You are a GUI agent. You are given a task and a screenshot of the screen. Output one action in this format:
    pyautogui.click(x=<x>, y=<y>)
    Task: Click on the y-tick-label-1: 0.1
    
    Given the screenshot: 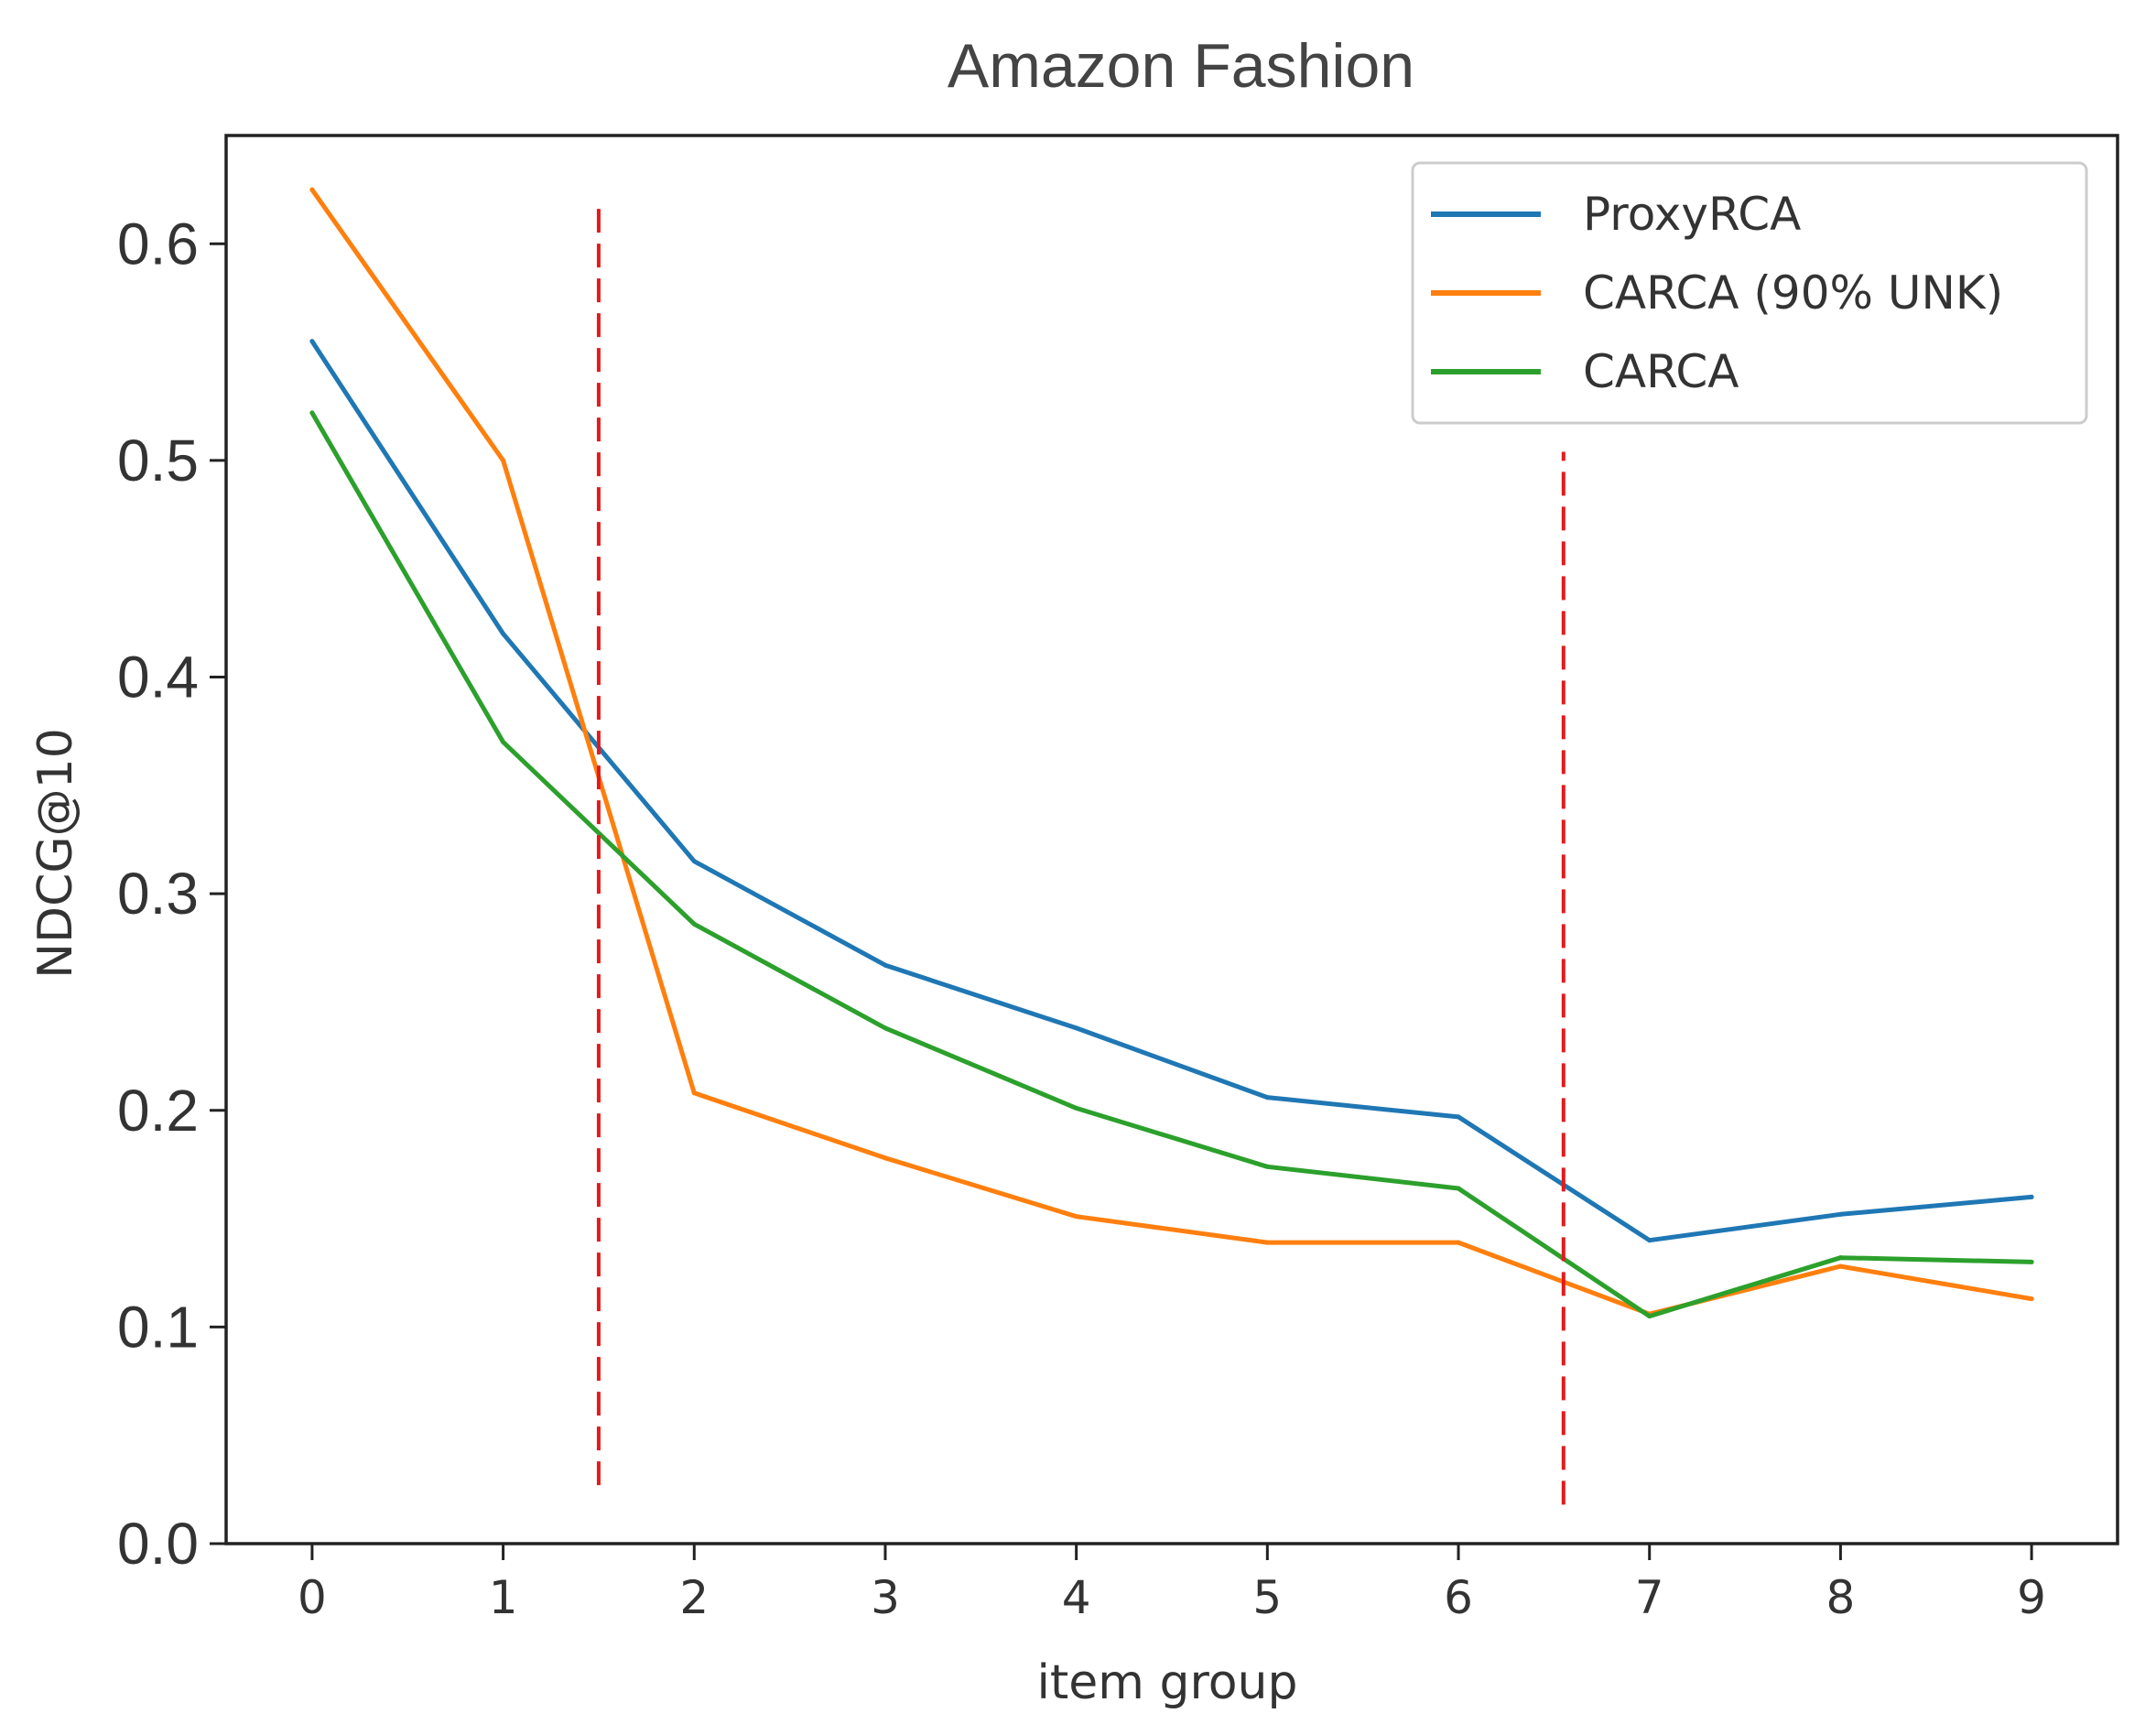 What is the action you would take?
    pyautogui.click(x=158, y=1327)
    